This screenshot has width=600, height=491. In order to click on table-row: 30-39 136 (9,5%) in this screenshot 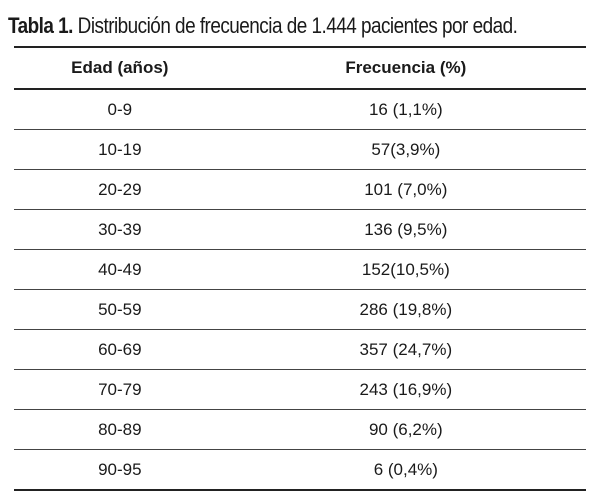, I will do `click(300, 229)`.